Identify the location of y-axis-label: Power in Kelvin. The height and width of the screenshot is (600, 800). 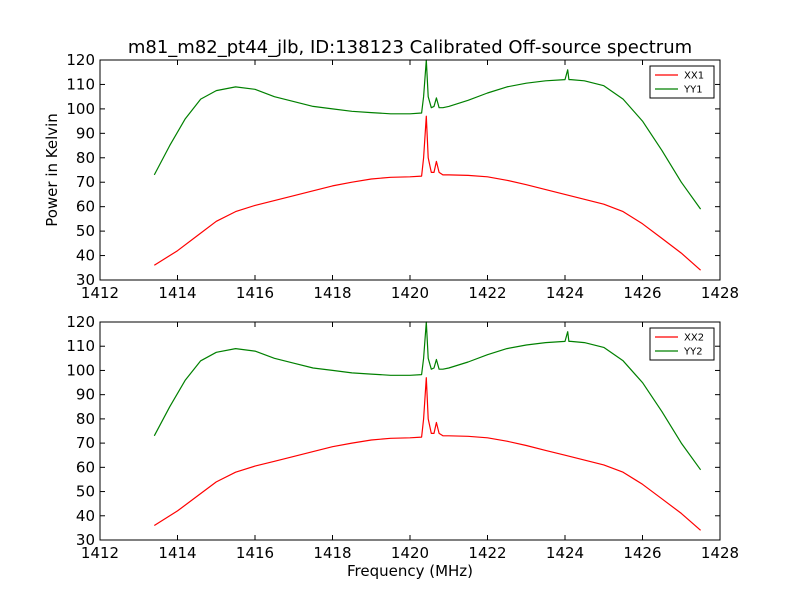
(52, 170).